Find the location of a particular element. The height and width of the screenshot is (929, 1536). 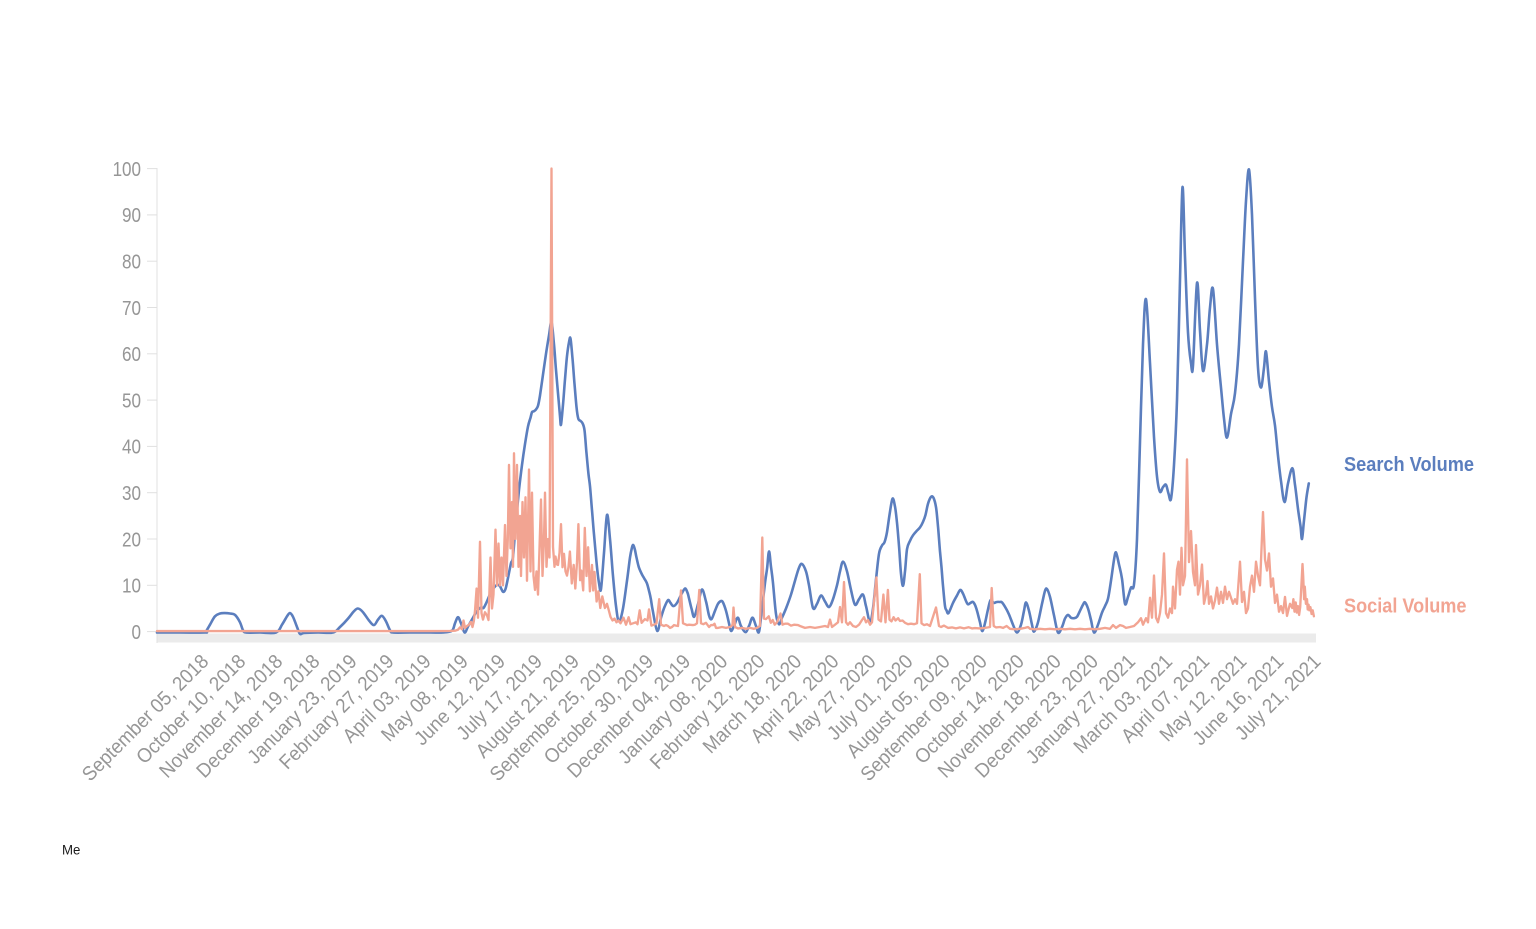

svg-text: Social Volume is located at coordinates (1405, 607).